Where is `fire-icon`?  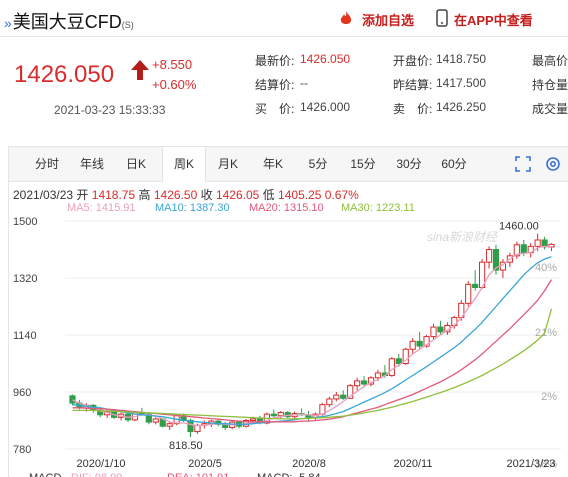 fire-icon is located at coordinates (346, 17).